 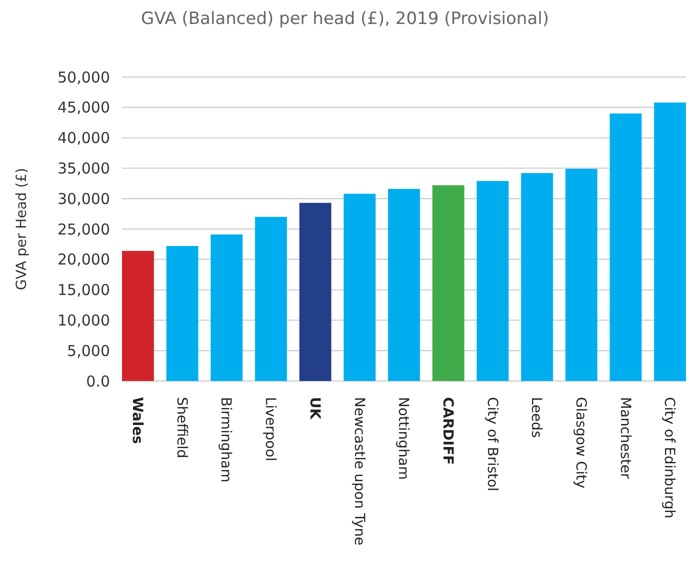 I want to click on y-tick-label: 15,000, so click(x=84, y=290).